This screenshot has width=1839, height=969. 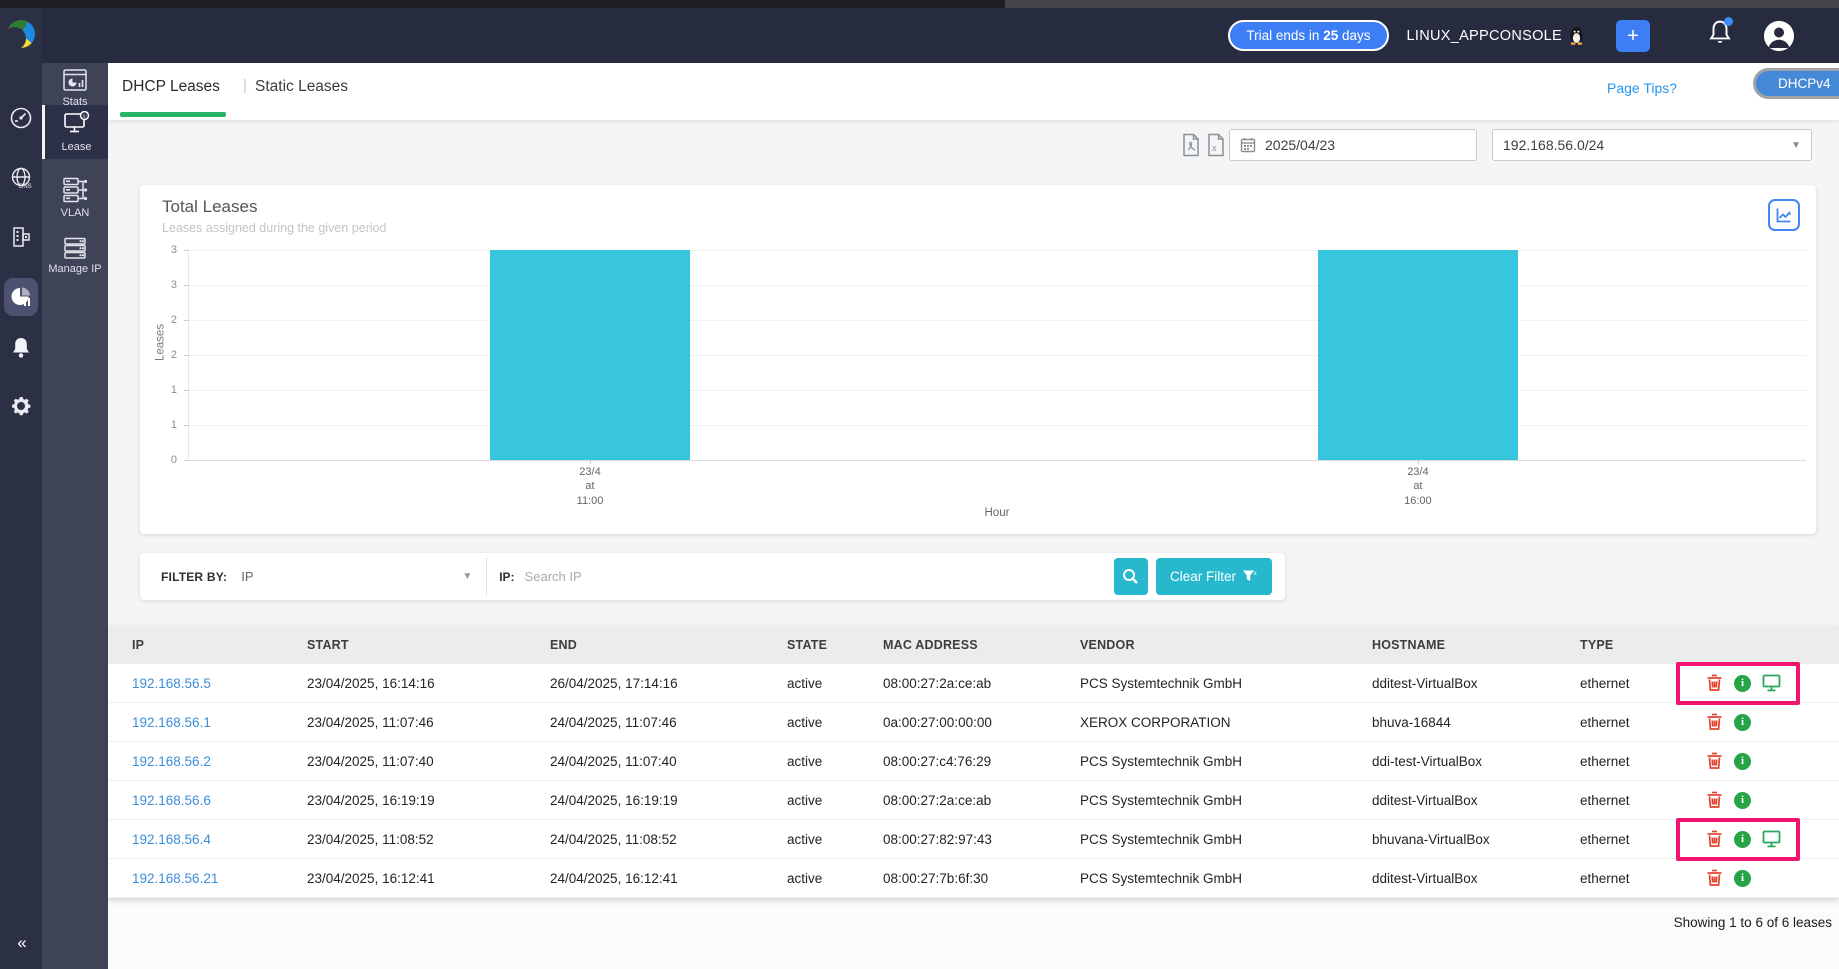 I want to click on sidebar-item-settings, so click(x=21, y=406).